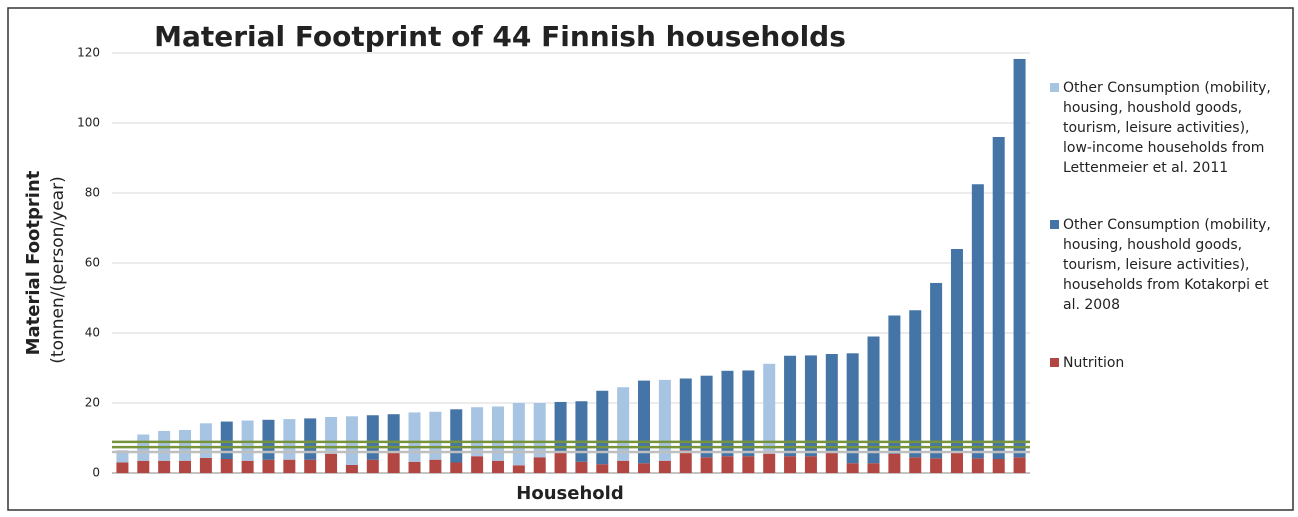 The image size is (1298, 517). I want to click on y-tick-label: 100, so click(88, 123).